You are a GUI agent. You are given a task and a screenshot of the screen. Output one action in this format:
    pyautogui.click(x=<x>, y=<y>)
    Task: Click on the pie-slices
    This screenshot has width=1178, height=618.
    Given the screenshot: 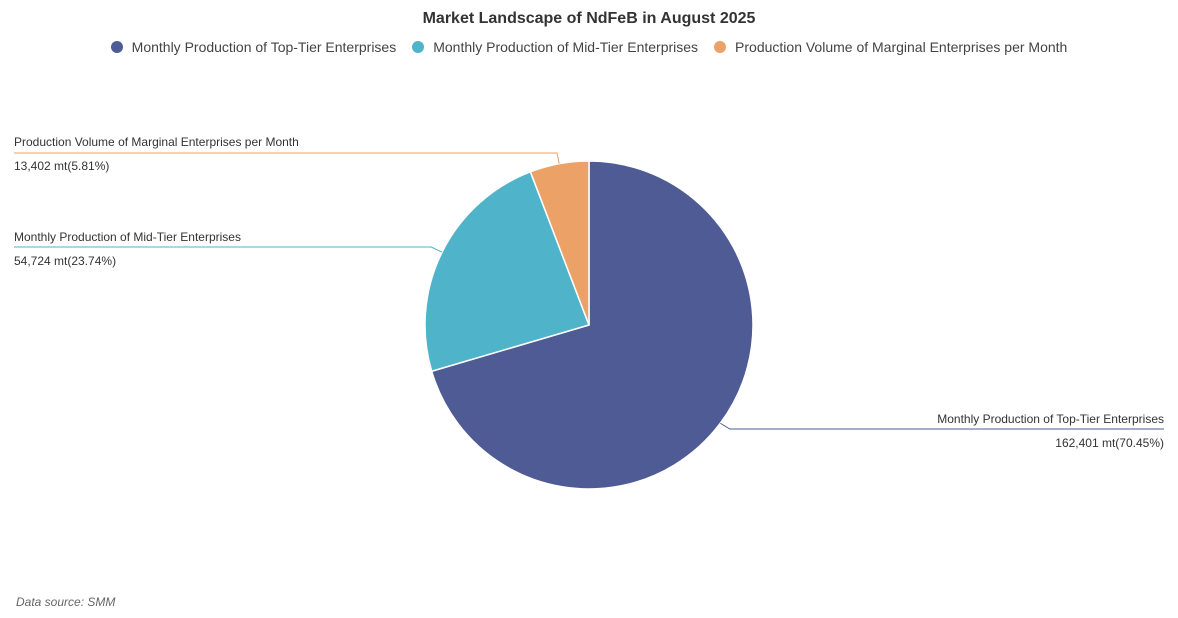 What is the action you would take?
    pyautogui.click(x=589, y=325)
    